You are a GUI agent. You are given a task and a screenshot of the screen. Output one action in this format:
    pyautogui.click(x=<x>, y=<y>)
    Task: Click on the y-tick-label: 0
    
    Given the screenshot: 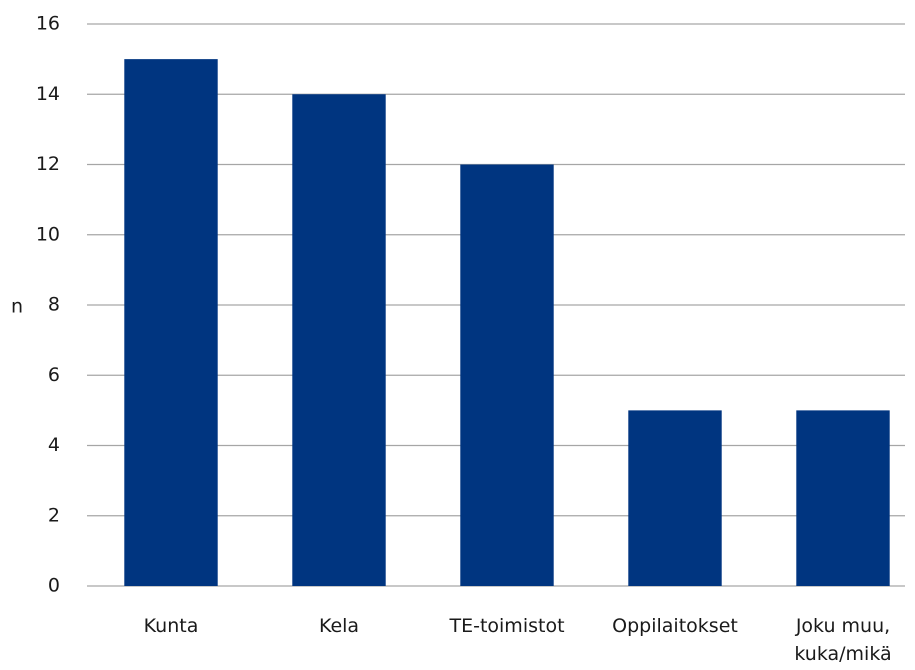 What is the action you would take?
    pyautogui.click(x=54, y=586)
    